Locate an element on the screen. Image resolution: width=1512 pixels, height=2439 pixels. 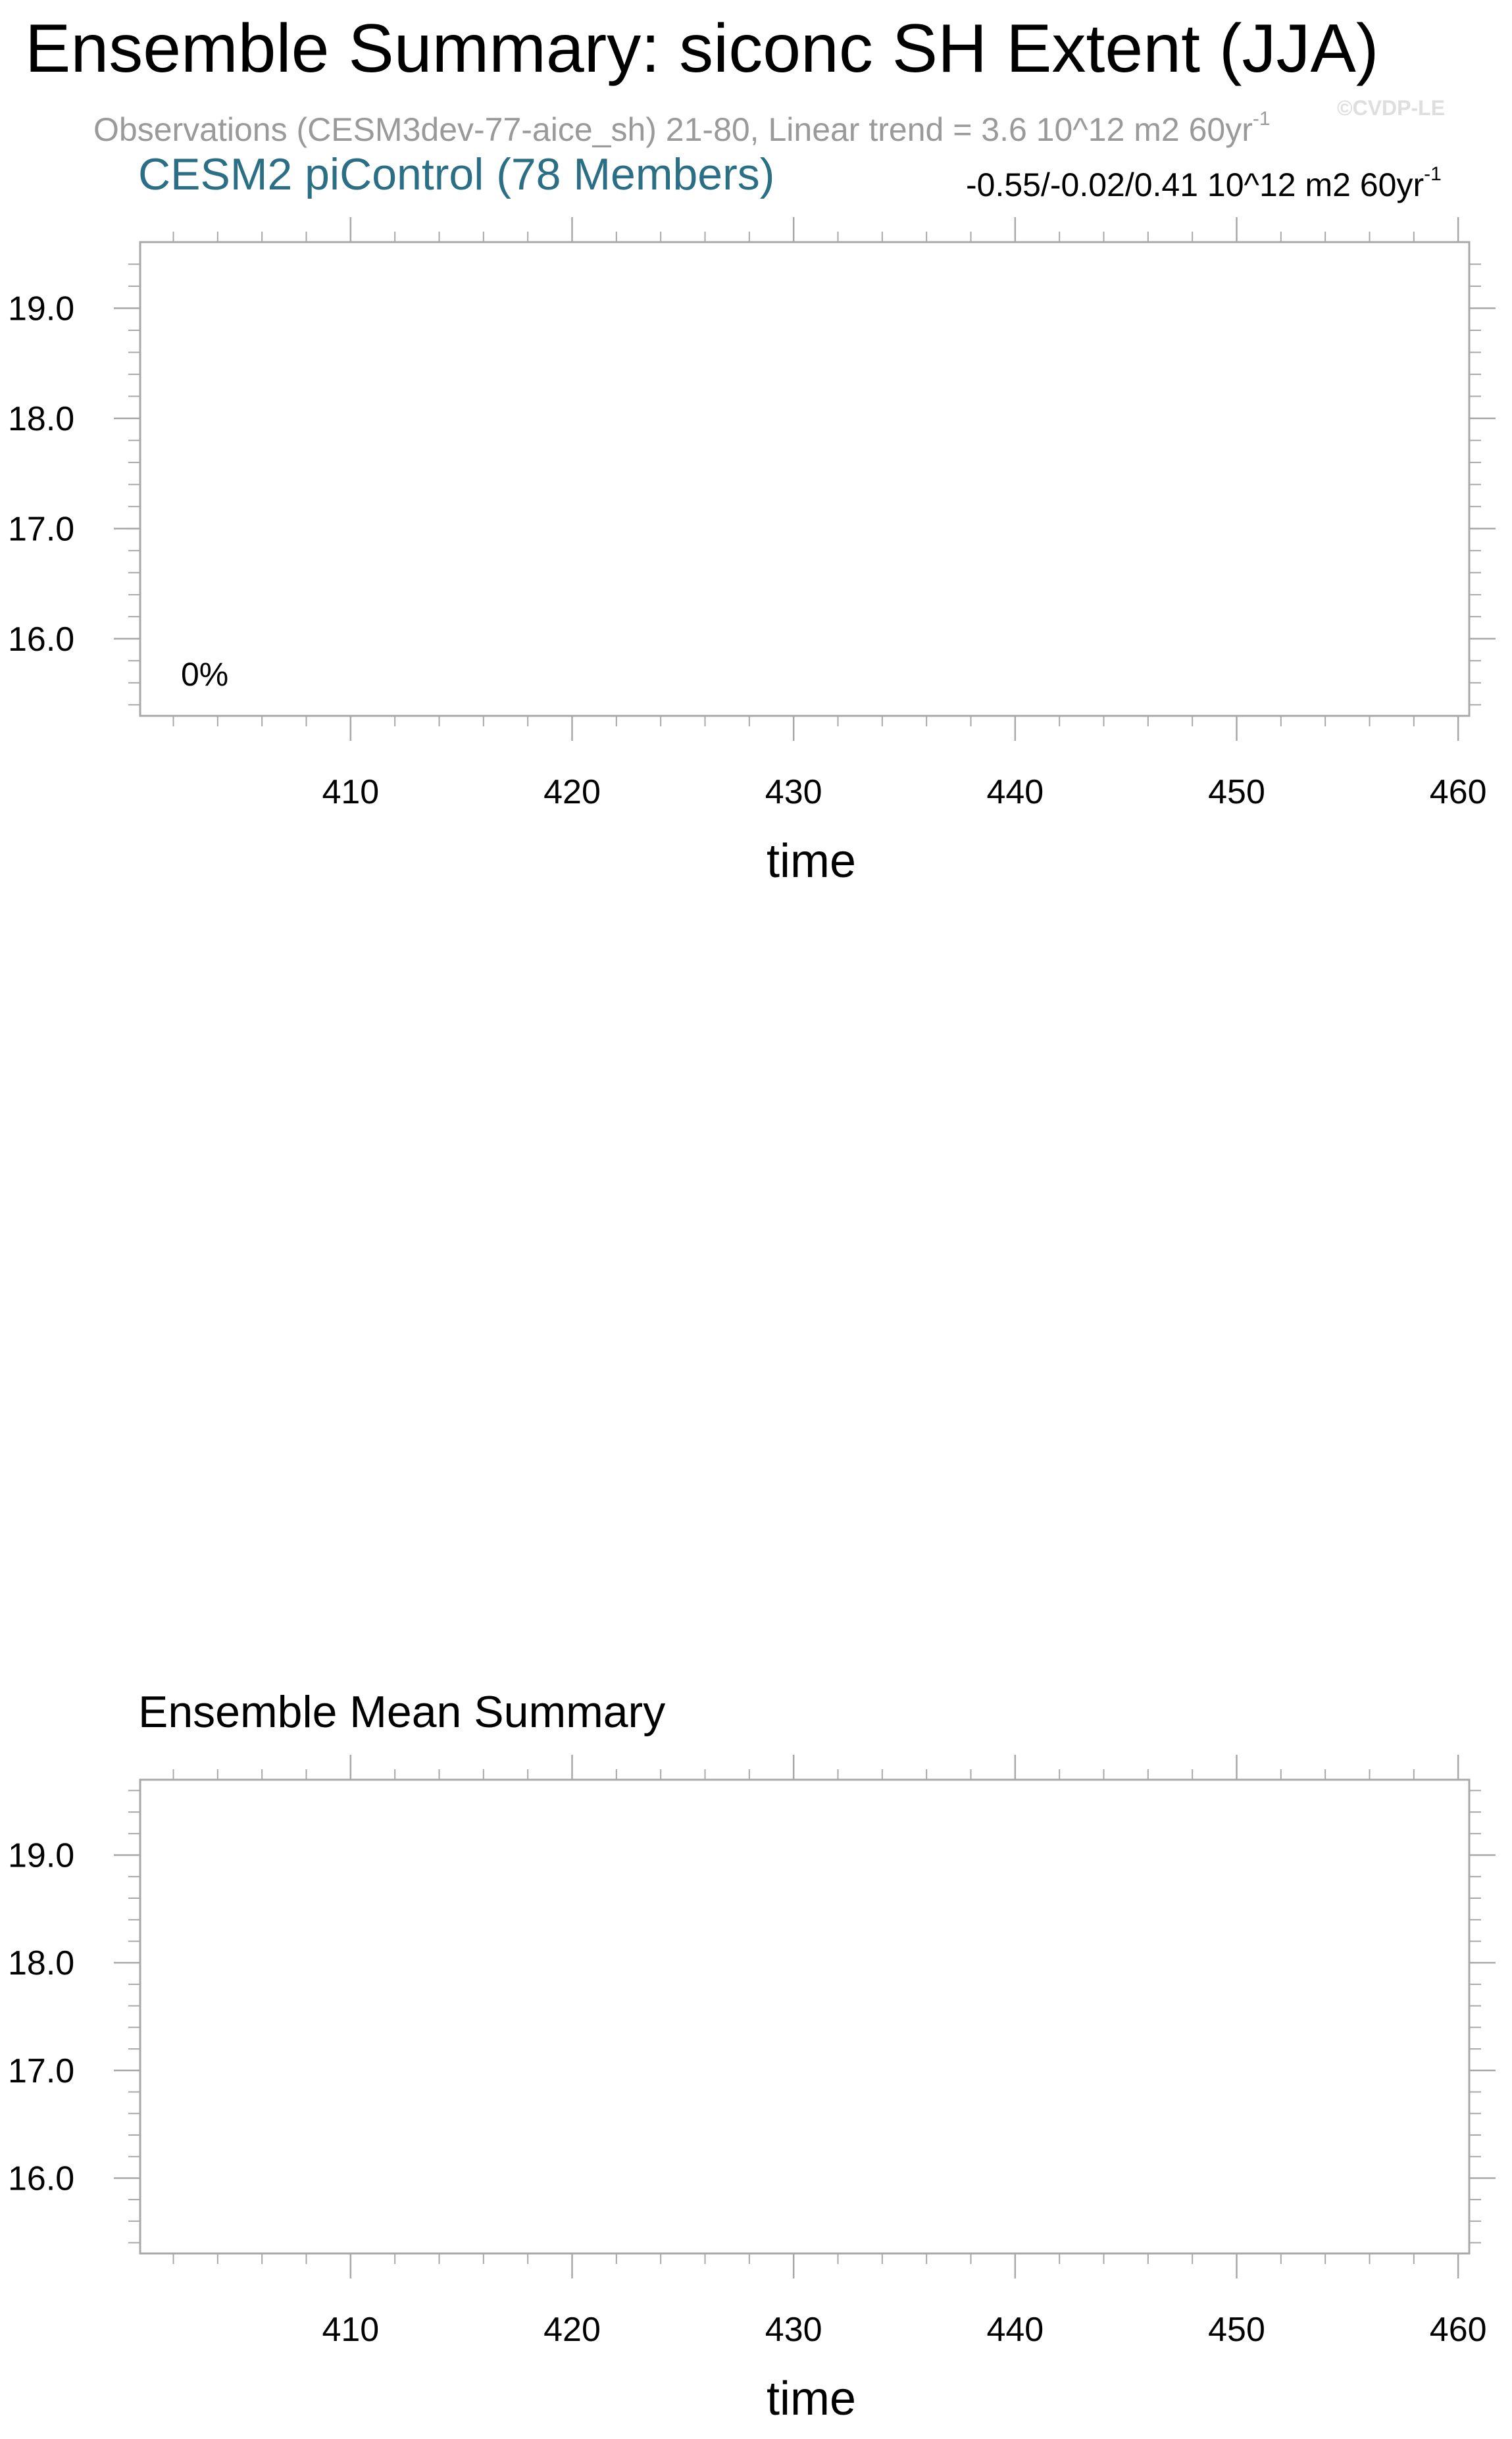
panel1-trend-text: -0.55/-0.02/0.41 10^12 m2 60yr-1 is located at coordinates (1204, 179).